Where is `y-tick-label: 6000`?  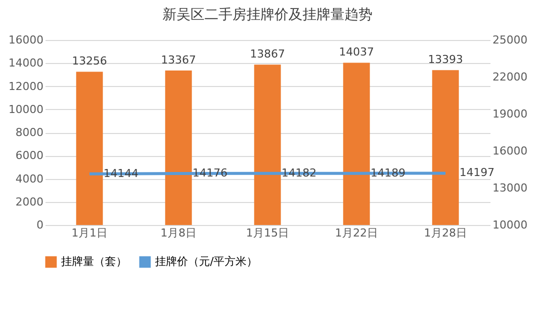 y-tick-label: 6000 is located at coordinates (30, 155).